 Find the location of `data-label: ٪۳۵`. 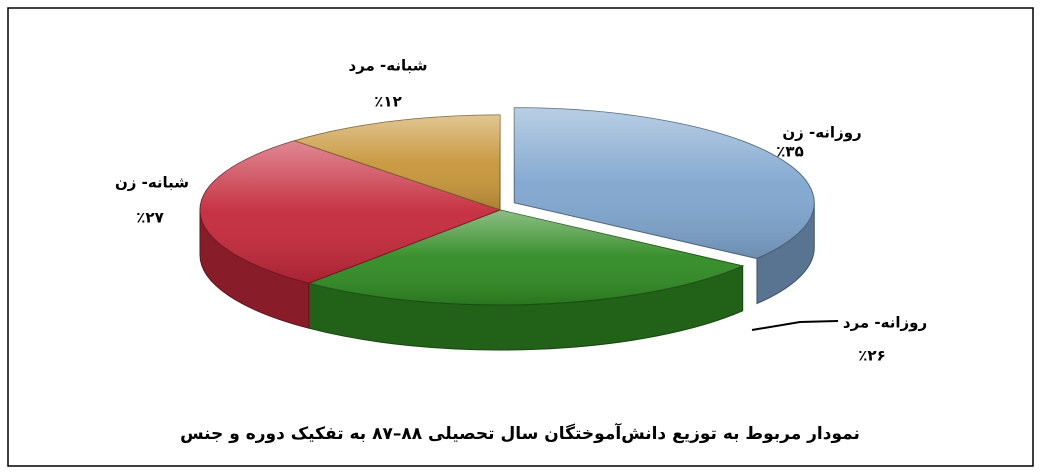

data-label: ٪۳۵ is located at coordinates (789, 152).